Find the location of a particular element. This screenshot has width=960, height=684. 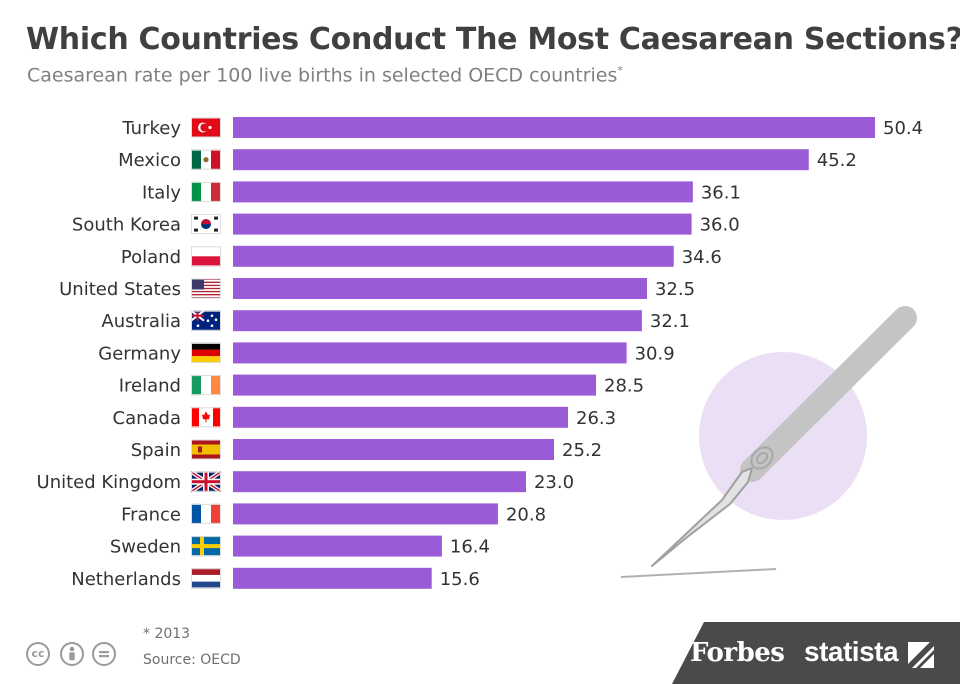

bar-row: Australia 32.1 is located at coordinates (395, 320).